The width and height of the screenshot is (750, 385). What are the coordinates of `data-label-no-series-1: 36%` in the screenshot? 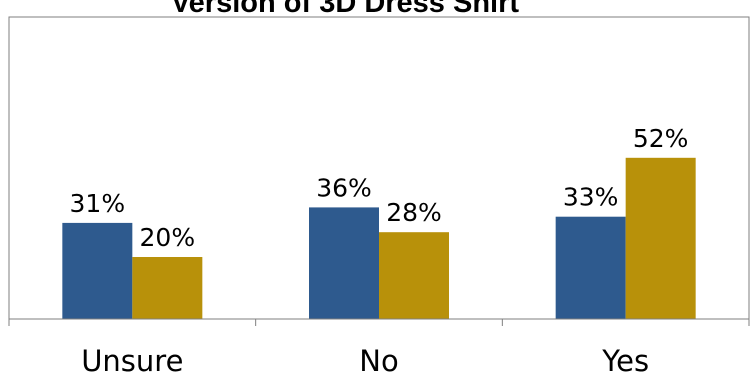 It's located at (344, 187).